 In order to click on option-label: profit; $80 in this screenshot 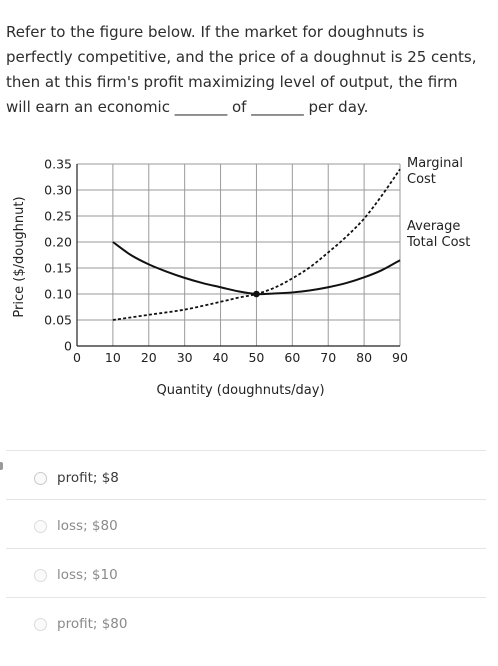, I will do `click(92, 624)`.